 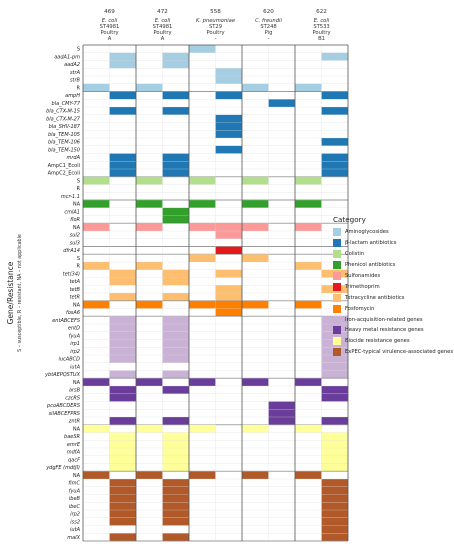 What do you see at coordinates (393, 243) in the screenshot?
I see `legend-item: β-lactam antibiotics` at bounding box center [393, 243].